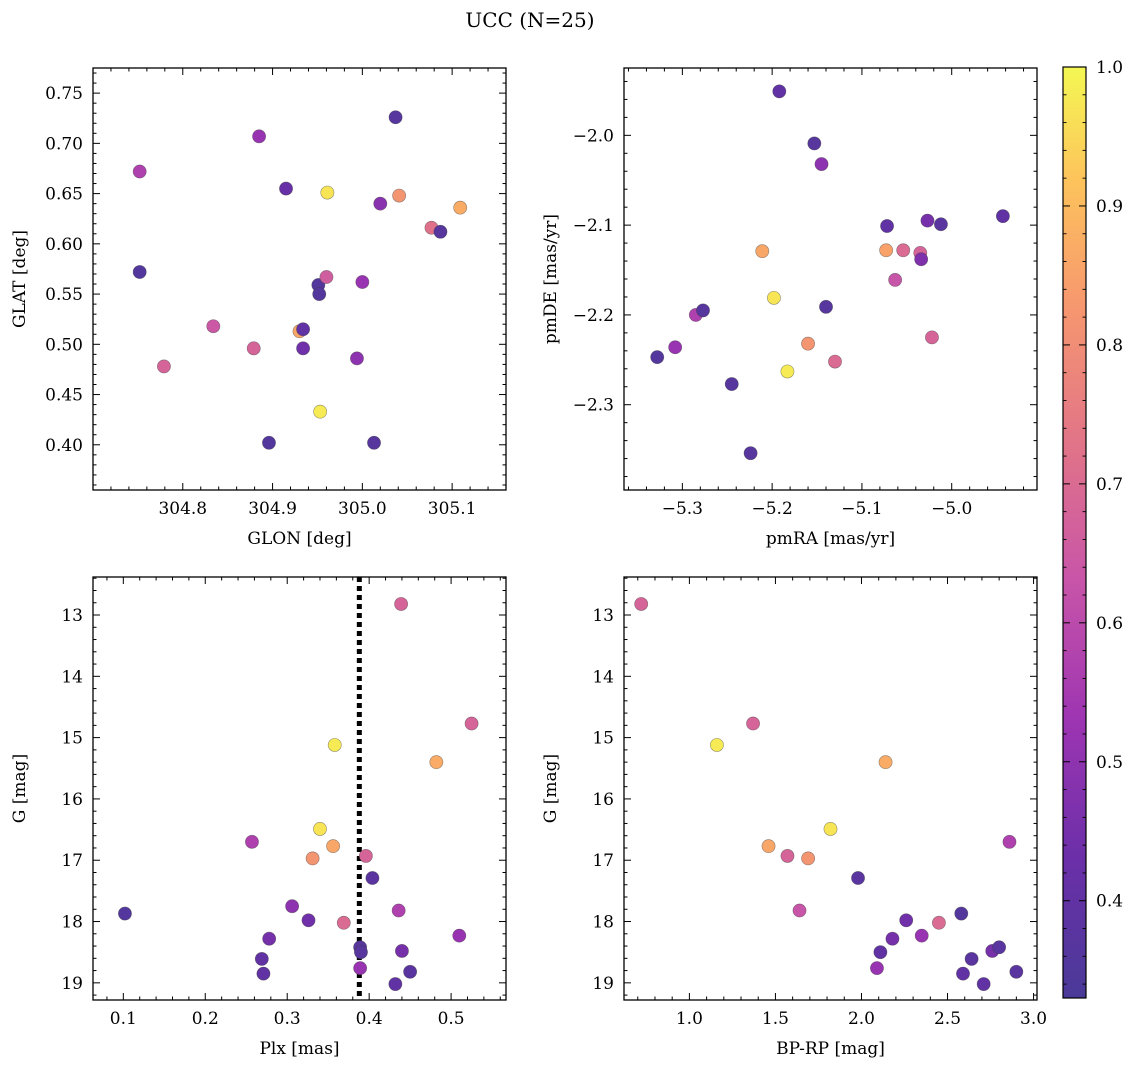  I want to click on y-tick-label: 0.45, so click(64, 396).